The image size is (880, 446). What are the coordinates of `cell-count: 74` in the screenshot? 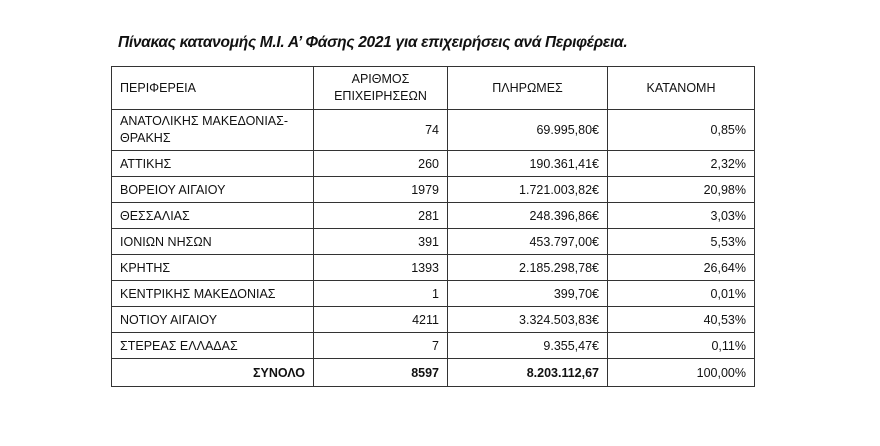 It's located at (380, 130).